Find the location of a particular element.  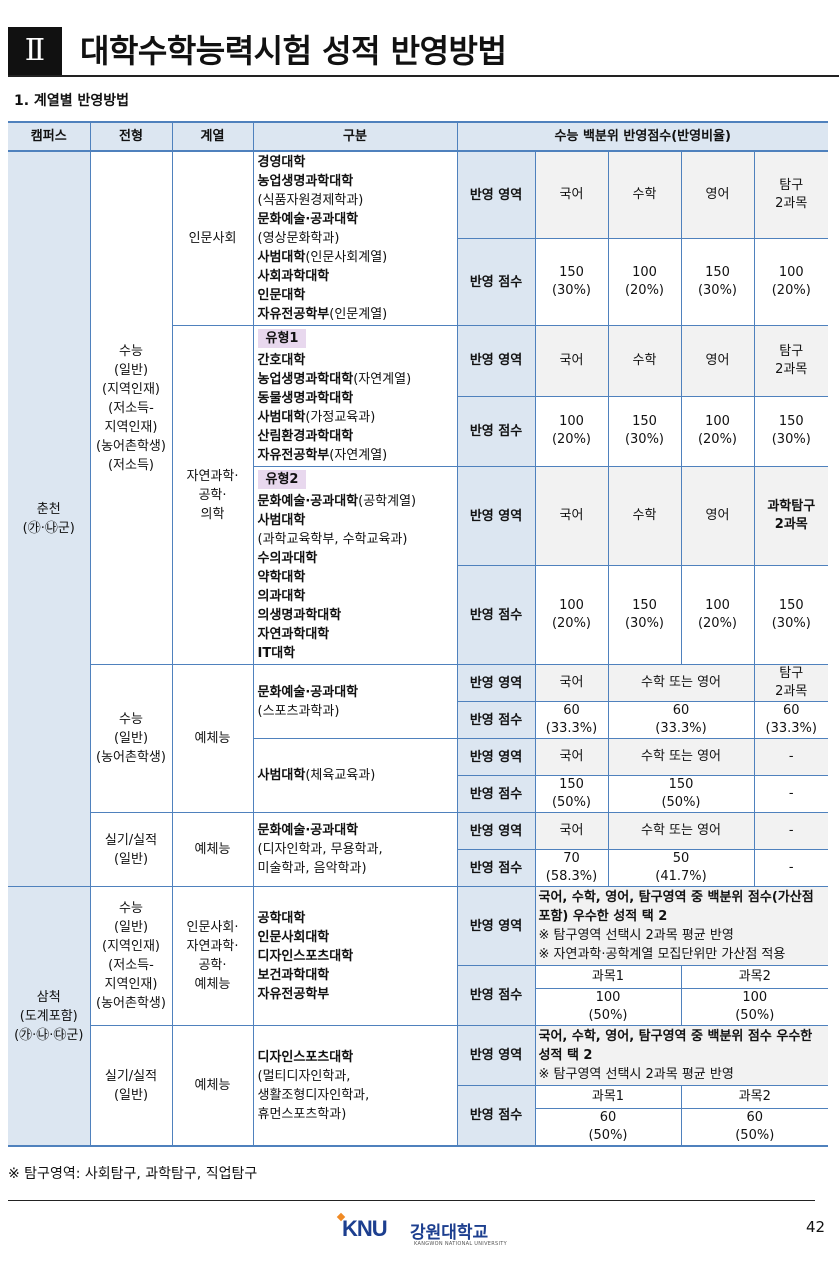

score-cell: - is located at coordinates (791, 868).